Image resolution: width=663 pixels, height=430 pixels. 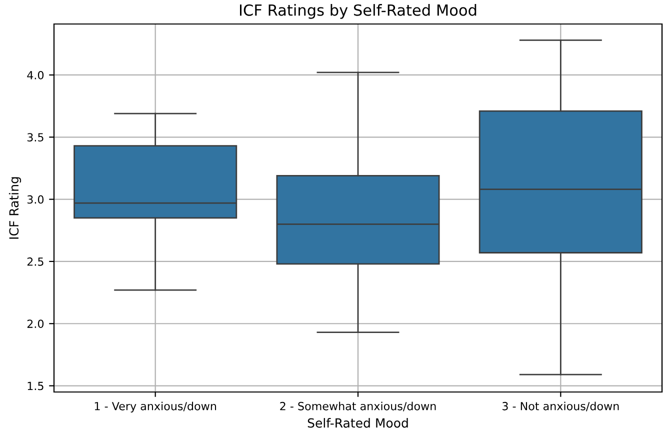 What do you see at coordinates (35, 324) in the screenshot?
I see `y-tick-label: 2.0` at bounding box center [35, 324].